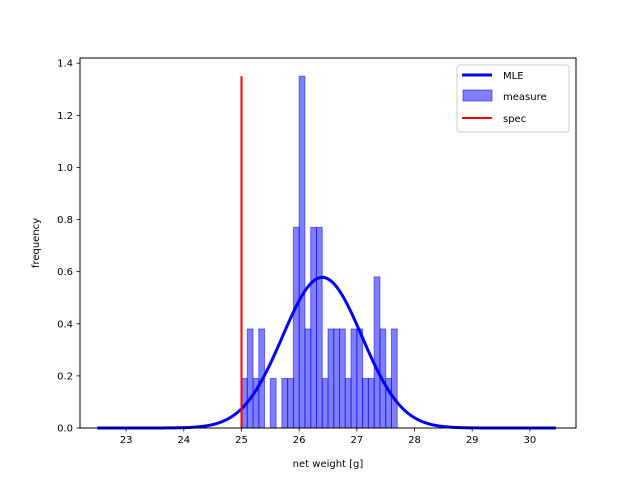  Describe the element at coordinates (65, 429) in the screenshot. I see `y-tick-label: 0.0` at that location.